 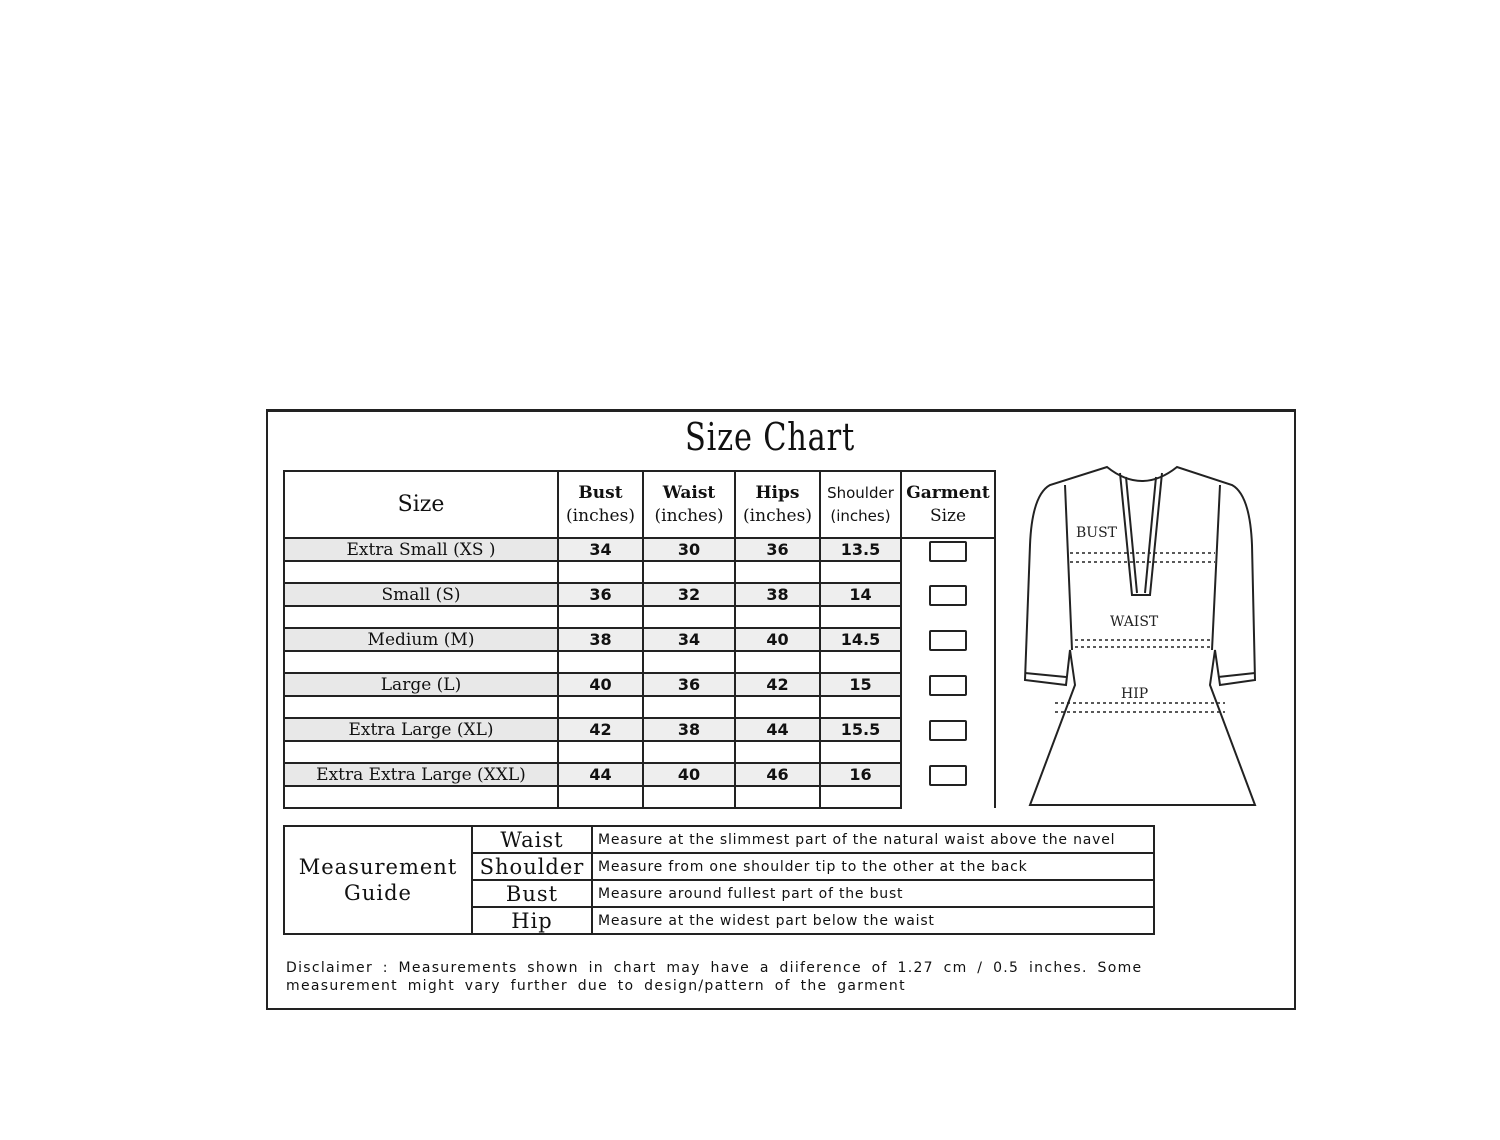 What do you see at coordinates (689, 639) in the screenshot?
I see `cell-waist: 34` at bounding box center [689, 639].